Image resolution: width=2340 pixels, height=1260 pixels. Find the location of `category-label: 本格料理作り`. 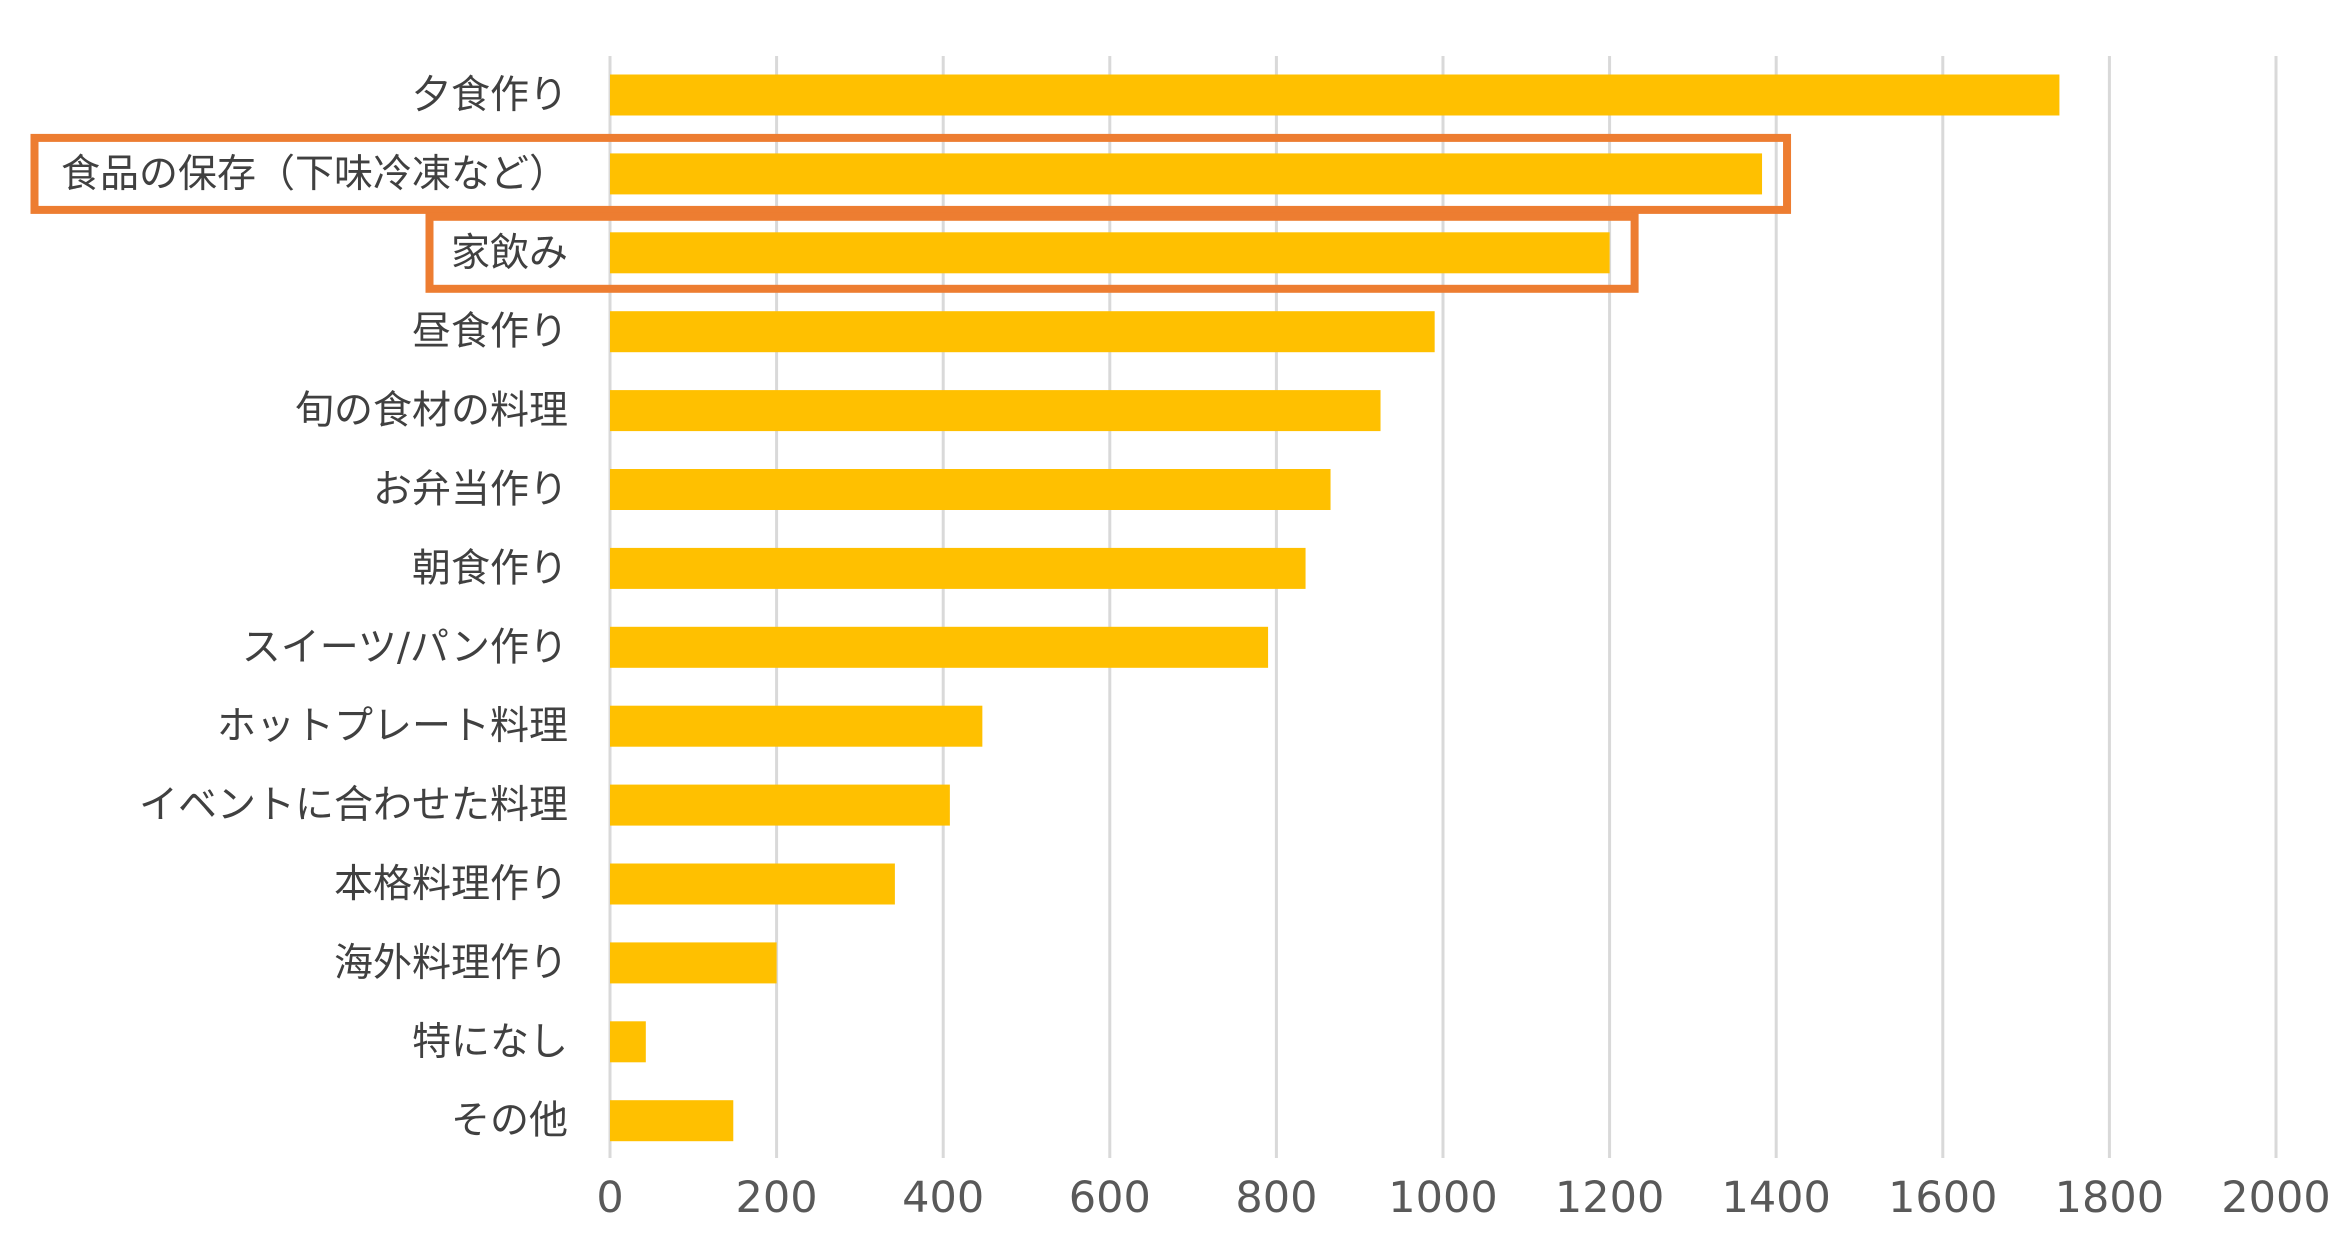

category-label: 本格料理作り is located at coordinates (451, 884).